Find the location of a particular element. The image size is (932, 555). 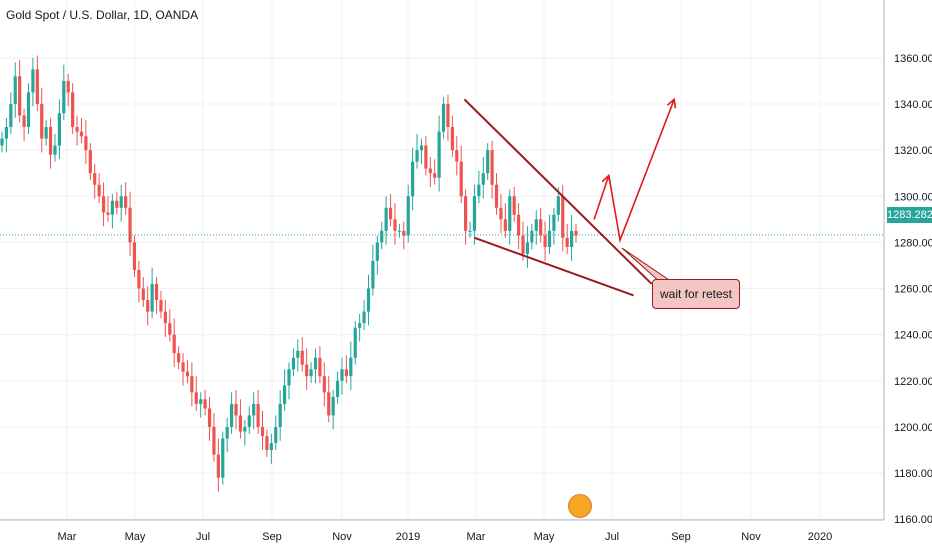

current-price-badge: 1283.282 is located at coordinates (909, 215).